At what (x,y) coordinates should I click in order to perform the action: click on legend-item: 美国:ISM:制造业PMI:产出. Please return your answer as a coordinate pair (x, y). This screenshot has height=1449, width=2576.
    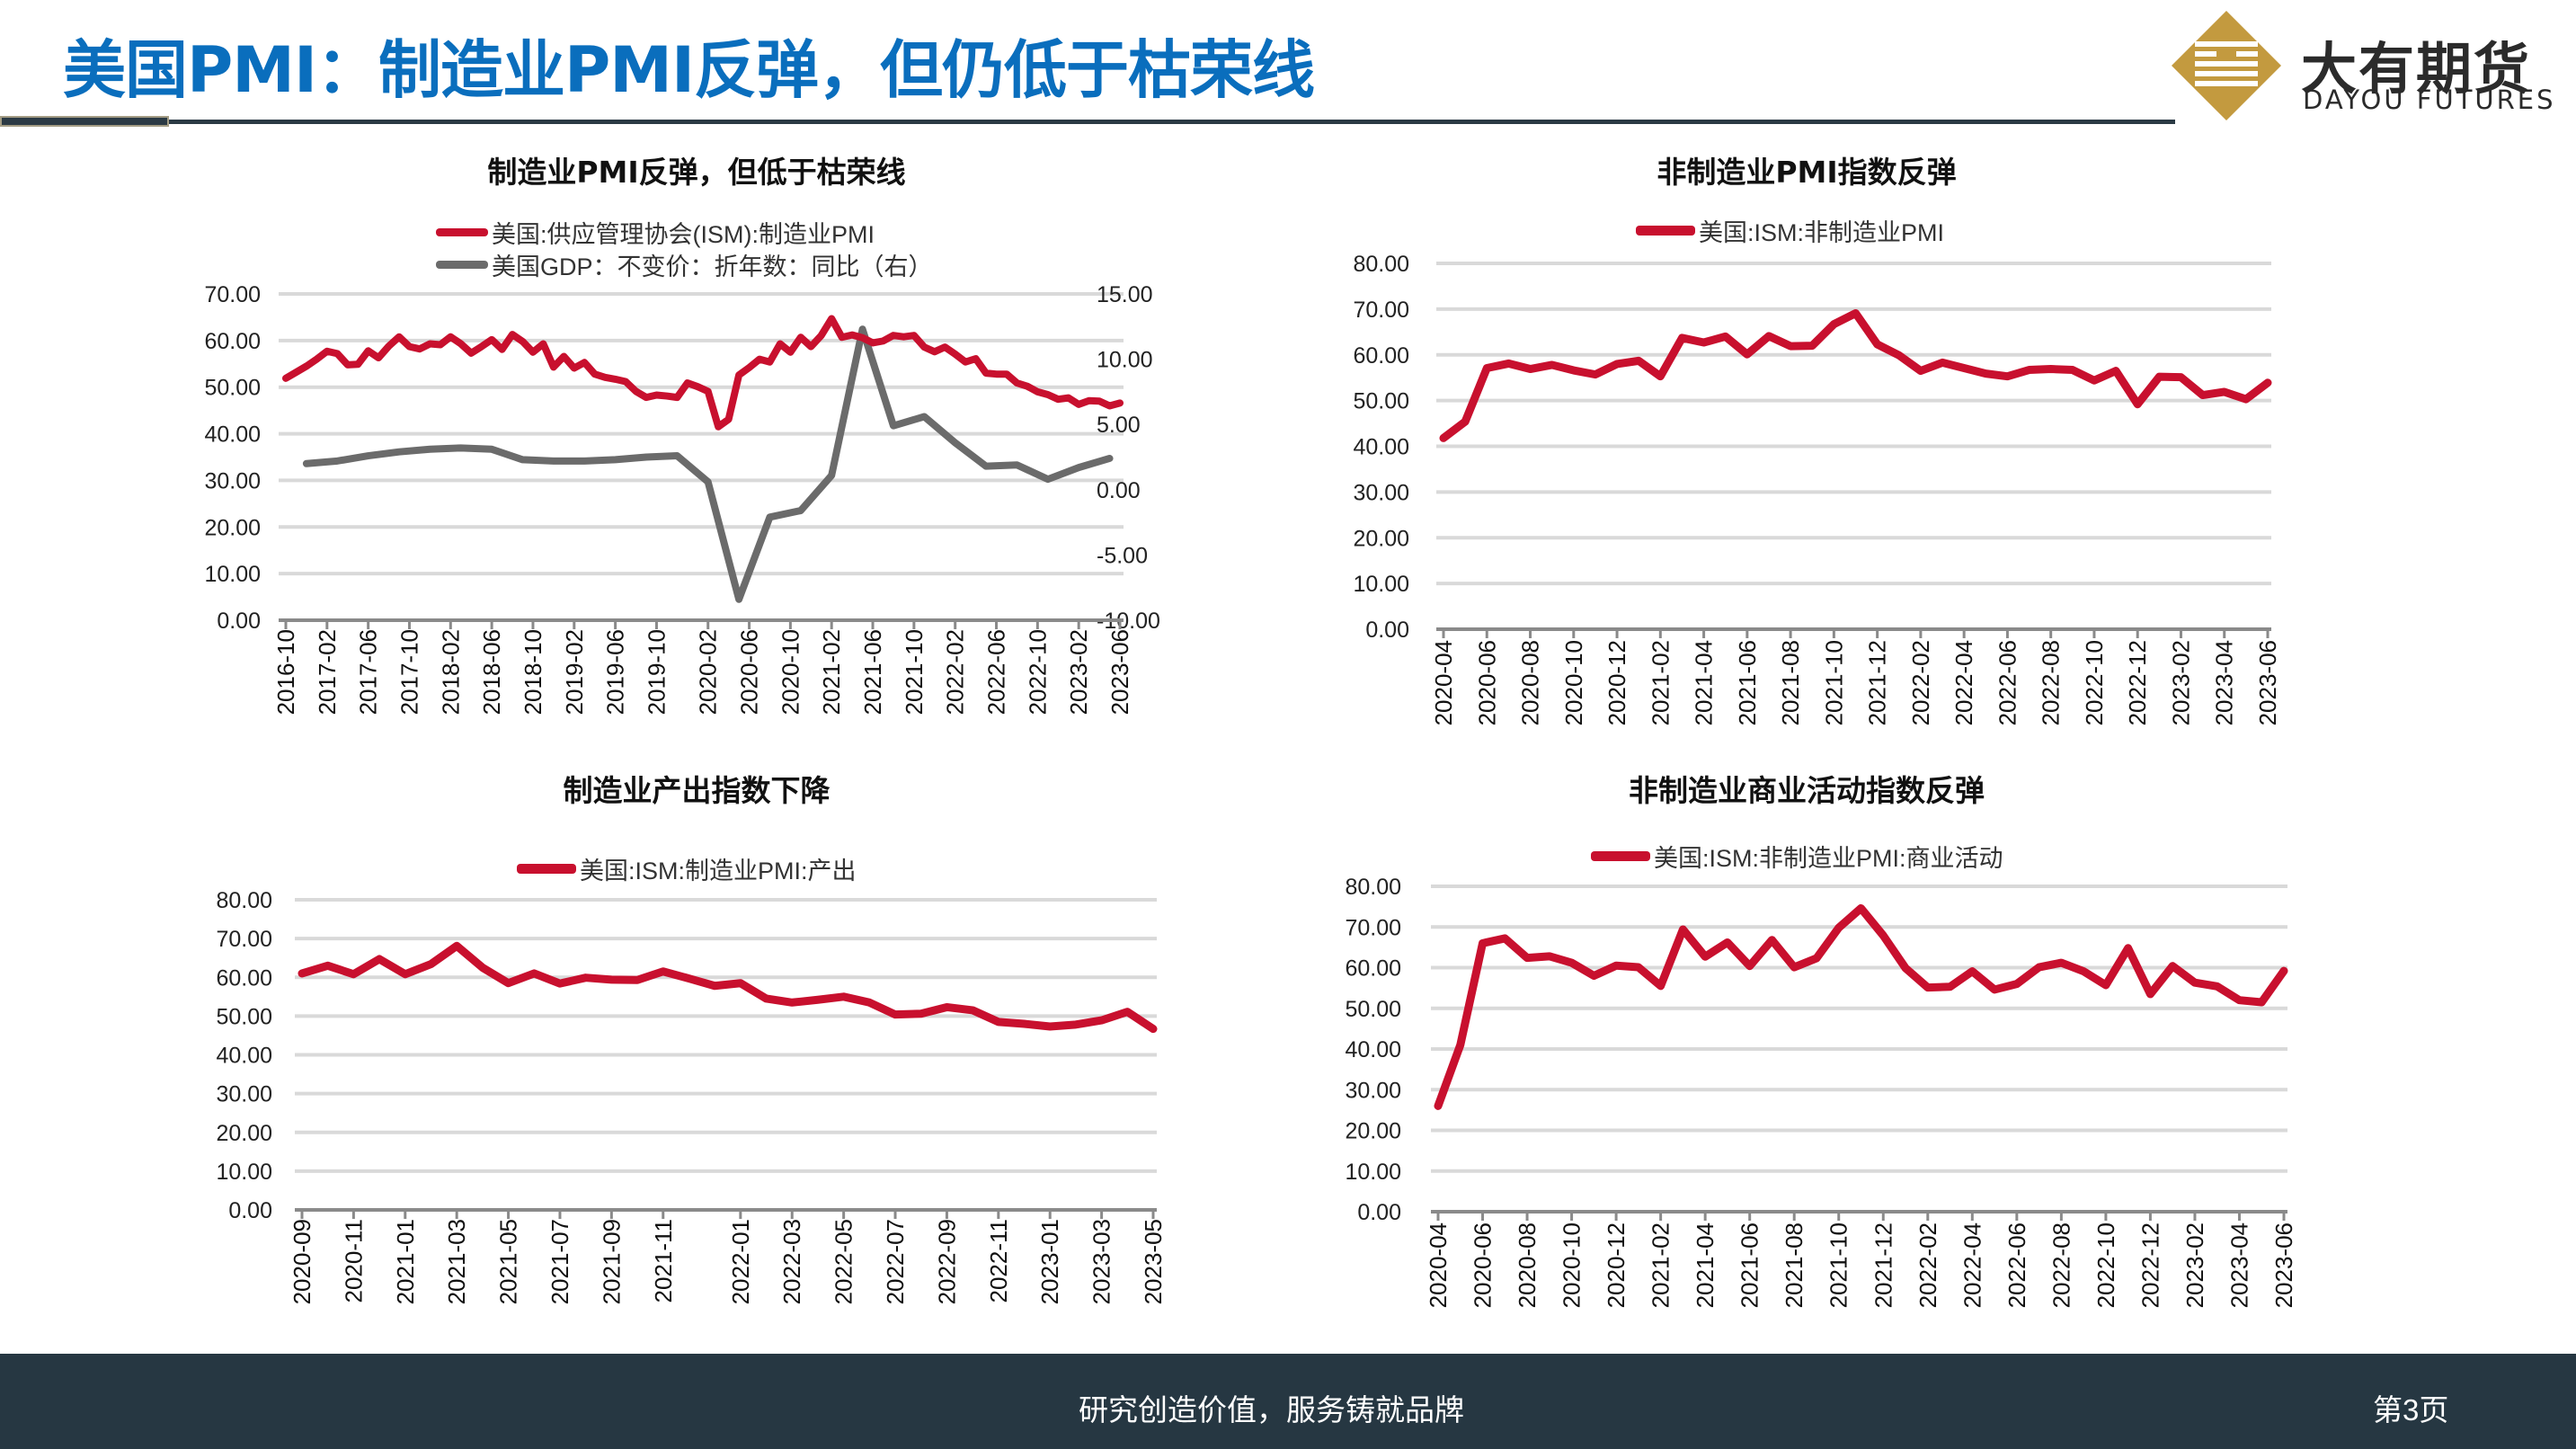
    Looking at the image, I should click on (687, 868).